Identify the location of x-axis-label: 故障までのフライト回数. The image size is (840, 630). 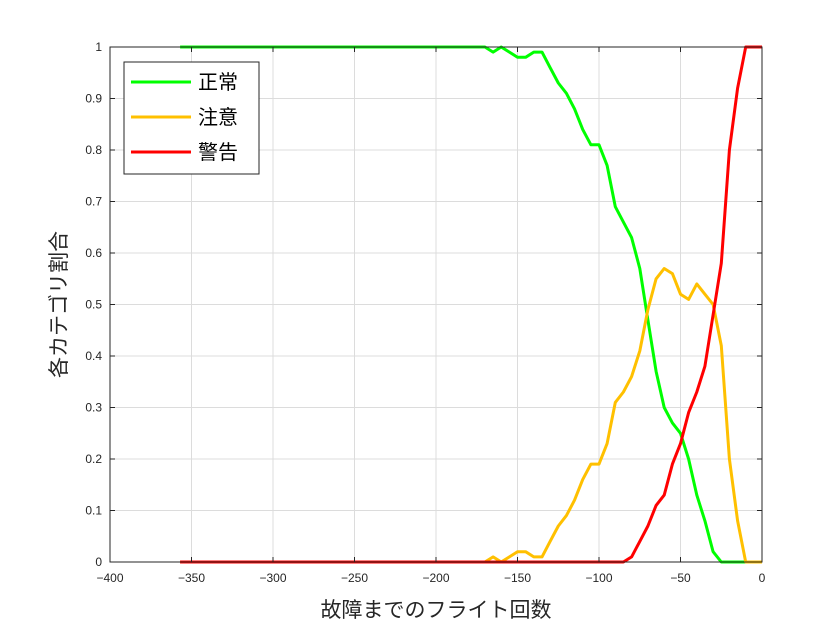
(436, 610).